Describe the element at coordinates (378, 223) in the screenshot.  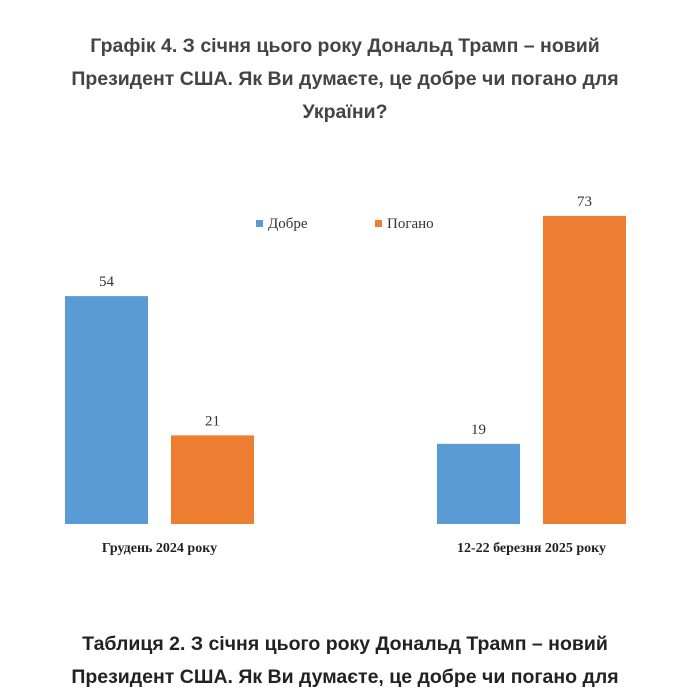
I see `legend-swatch-bad` at that location.